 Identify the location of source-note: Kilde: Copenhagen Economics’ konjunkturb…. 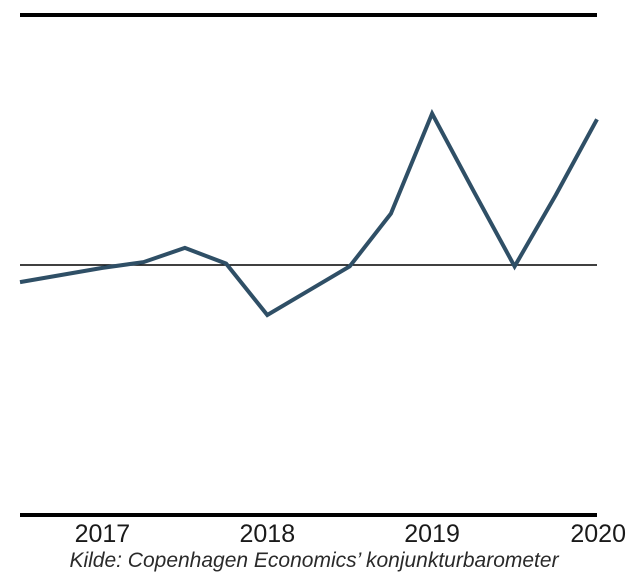
(314, 560).